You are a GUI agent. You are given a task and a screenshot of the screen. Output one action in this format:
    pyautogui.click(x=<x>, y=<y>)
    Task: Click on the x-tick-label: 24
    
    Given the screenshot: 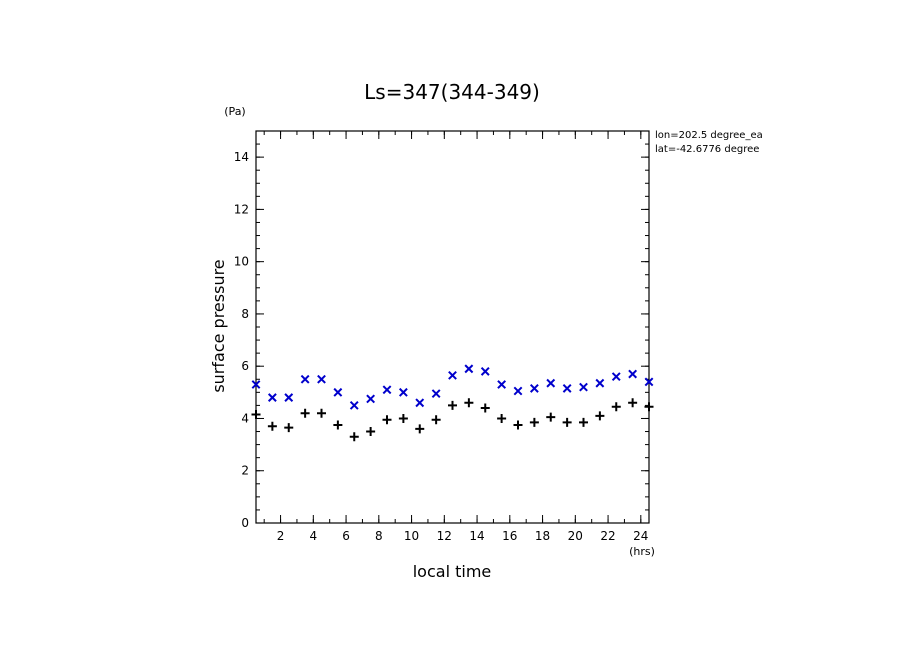 What is the action you would take?
    pyautogui.click(x=640, y=536)
    